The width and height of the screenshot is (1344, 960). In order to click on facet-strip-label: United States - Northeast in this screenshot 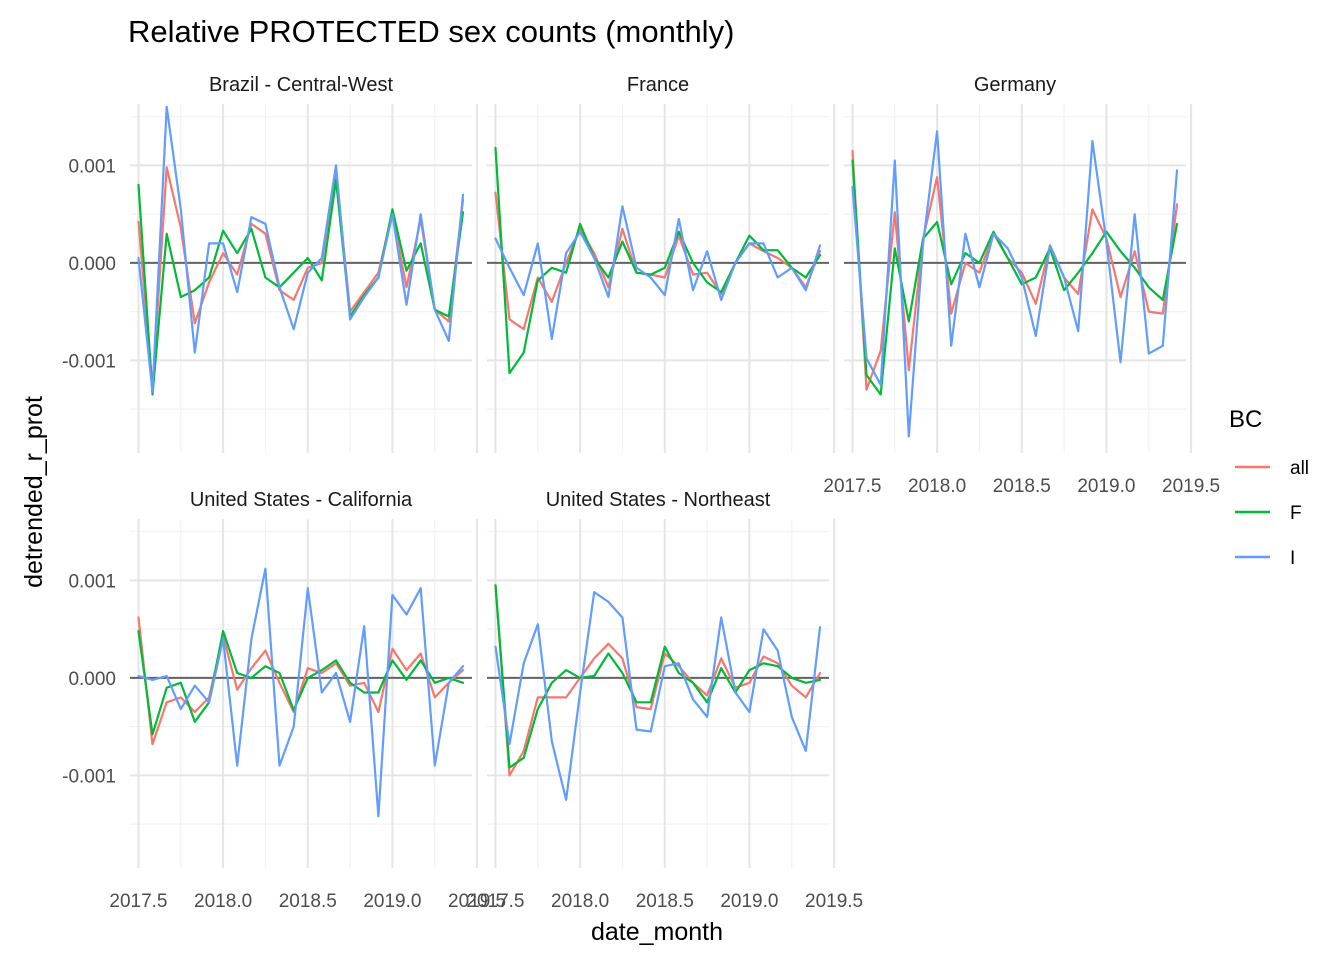, I will do `click(658, 500)`.